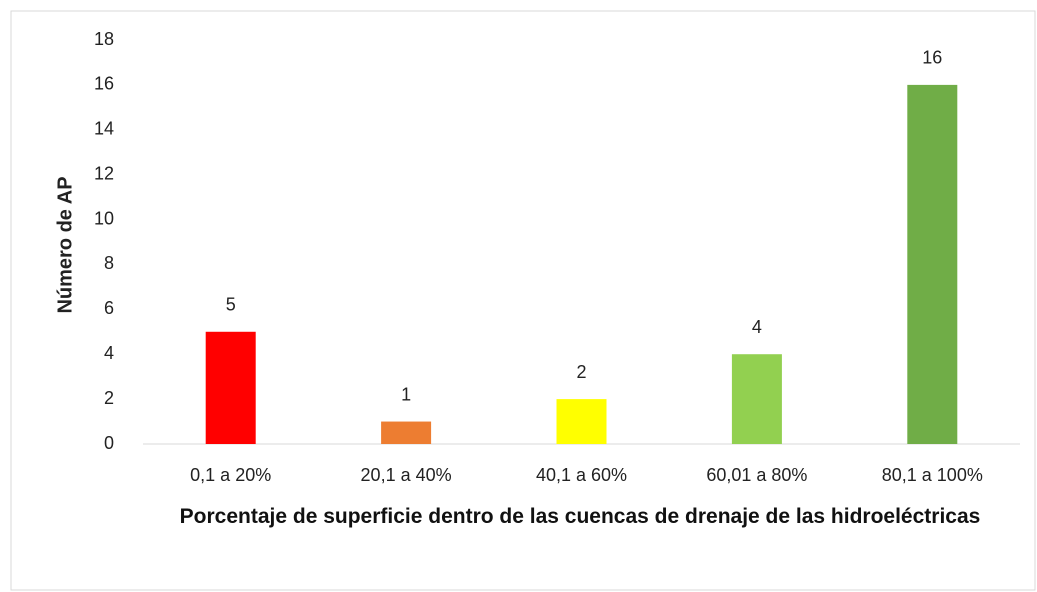 The width and height of the screenshot is (1037, 592). What do you see at coordinates (230, 475) in the screenshot?
I see `x-tick-label: 0,1 a 20%` at bounding box center [230, 475].